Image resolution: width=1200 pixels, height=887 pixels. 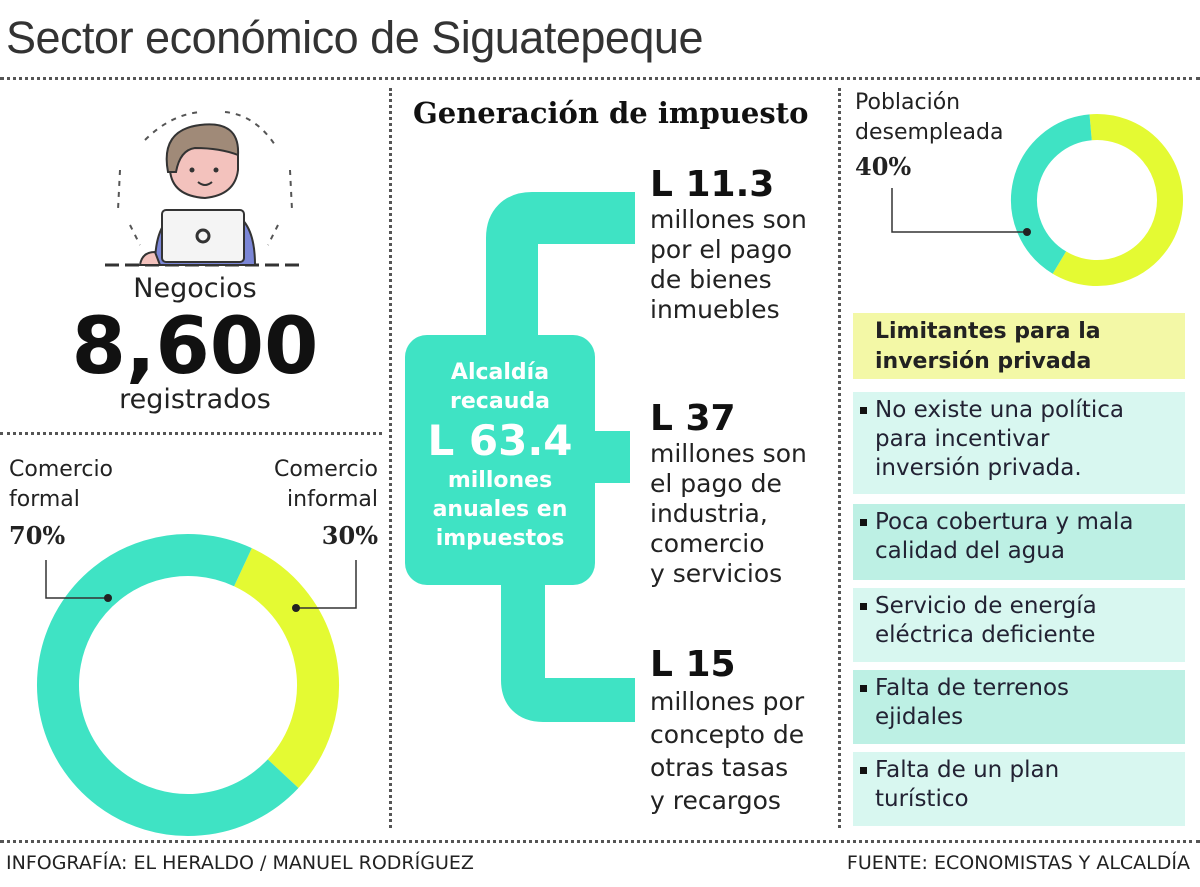 What do you see at coordinates (716, 573) in the screenshot?
I see `tax-line: y servicios` at bounding box center [716, 573].